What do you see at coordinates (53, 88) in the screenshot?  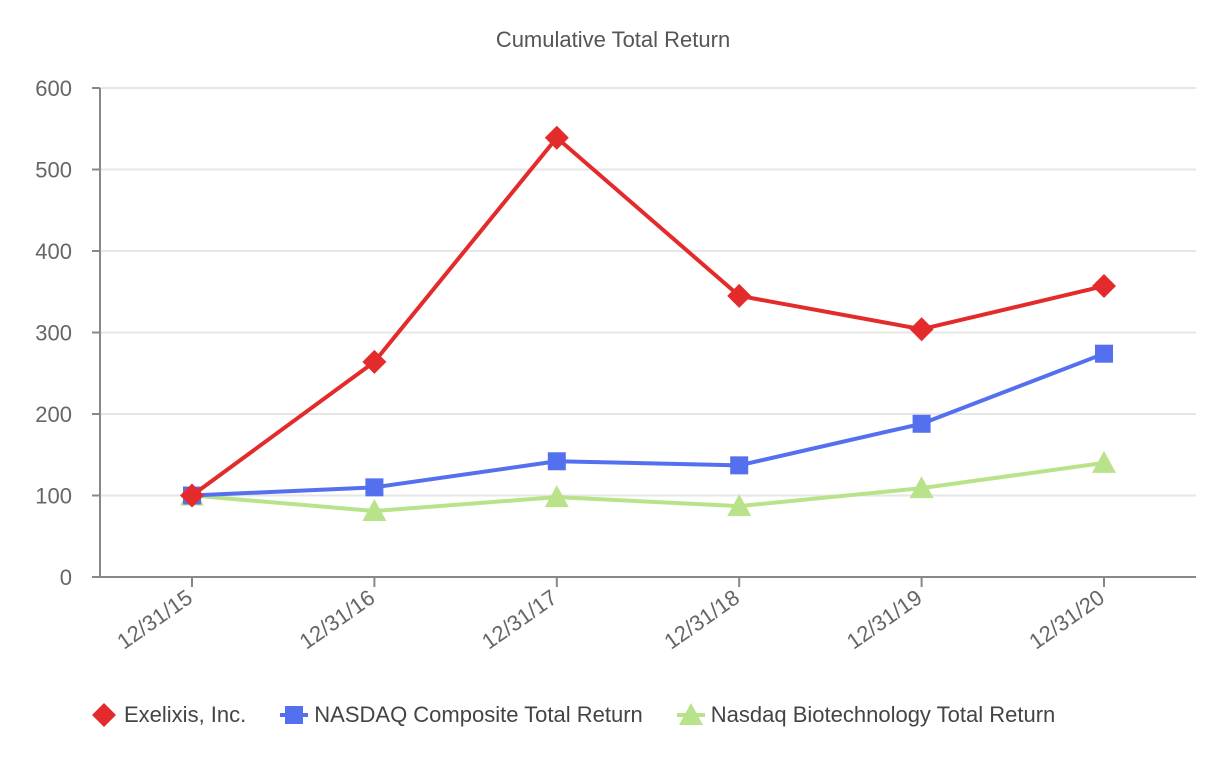 I see `y-tick-label: 600` at bounding box center [53, 88].